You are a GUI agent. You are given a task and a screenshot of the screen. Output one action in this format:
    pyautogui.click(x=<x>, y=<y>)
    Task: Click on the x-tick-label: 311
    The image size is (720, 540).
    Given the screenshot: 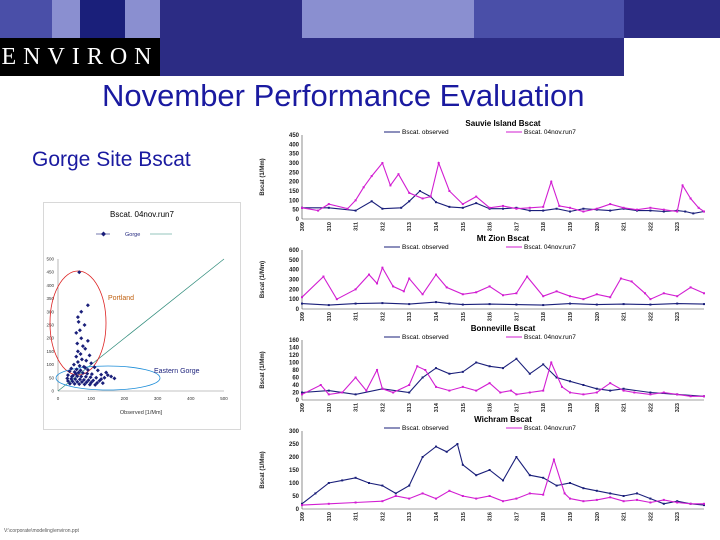 What is the action you would take?
    pyautogui.click(x=357, y=516)
    